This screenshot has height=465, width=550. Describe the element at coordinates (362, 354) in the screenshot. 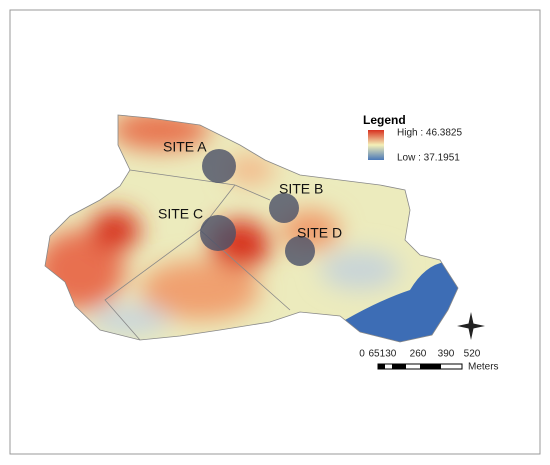

I see `scale-tick-label: 0` at that location.